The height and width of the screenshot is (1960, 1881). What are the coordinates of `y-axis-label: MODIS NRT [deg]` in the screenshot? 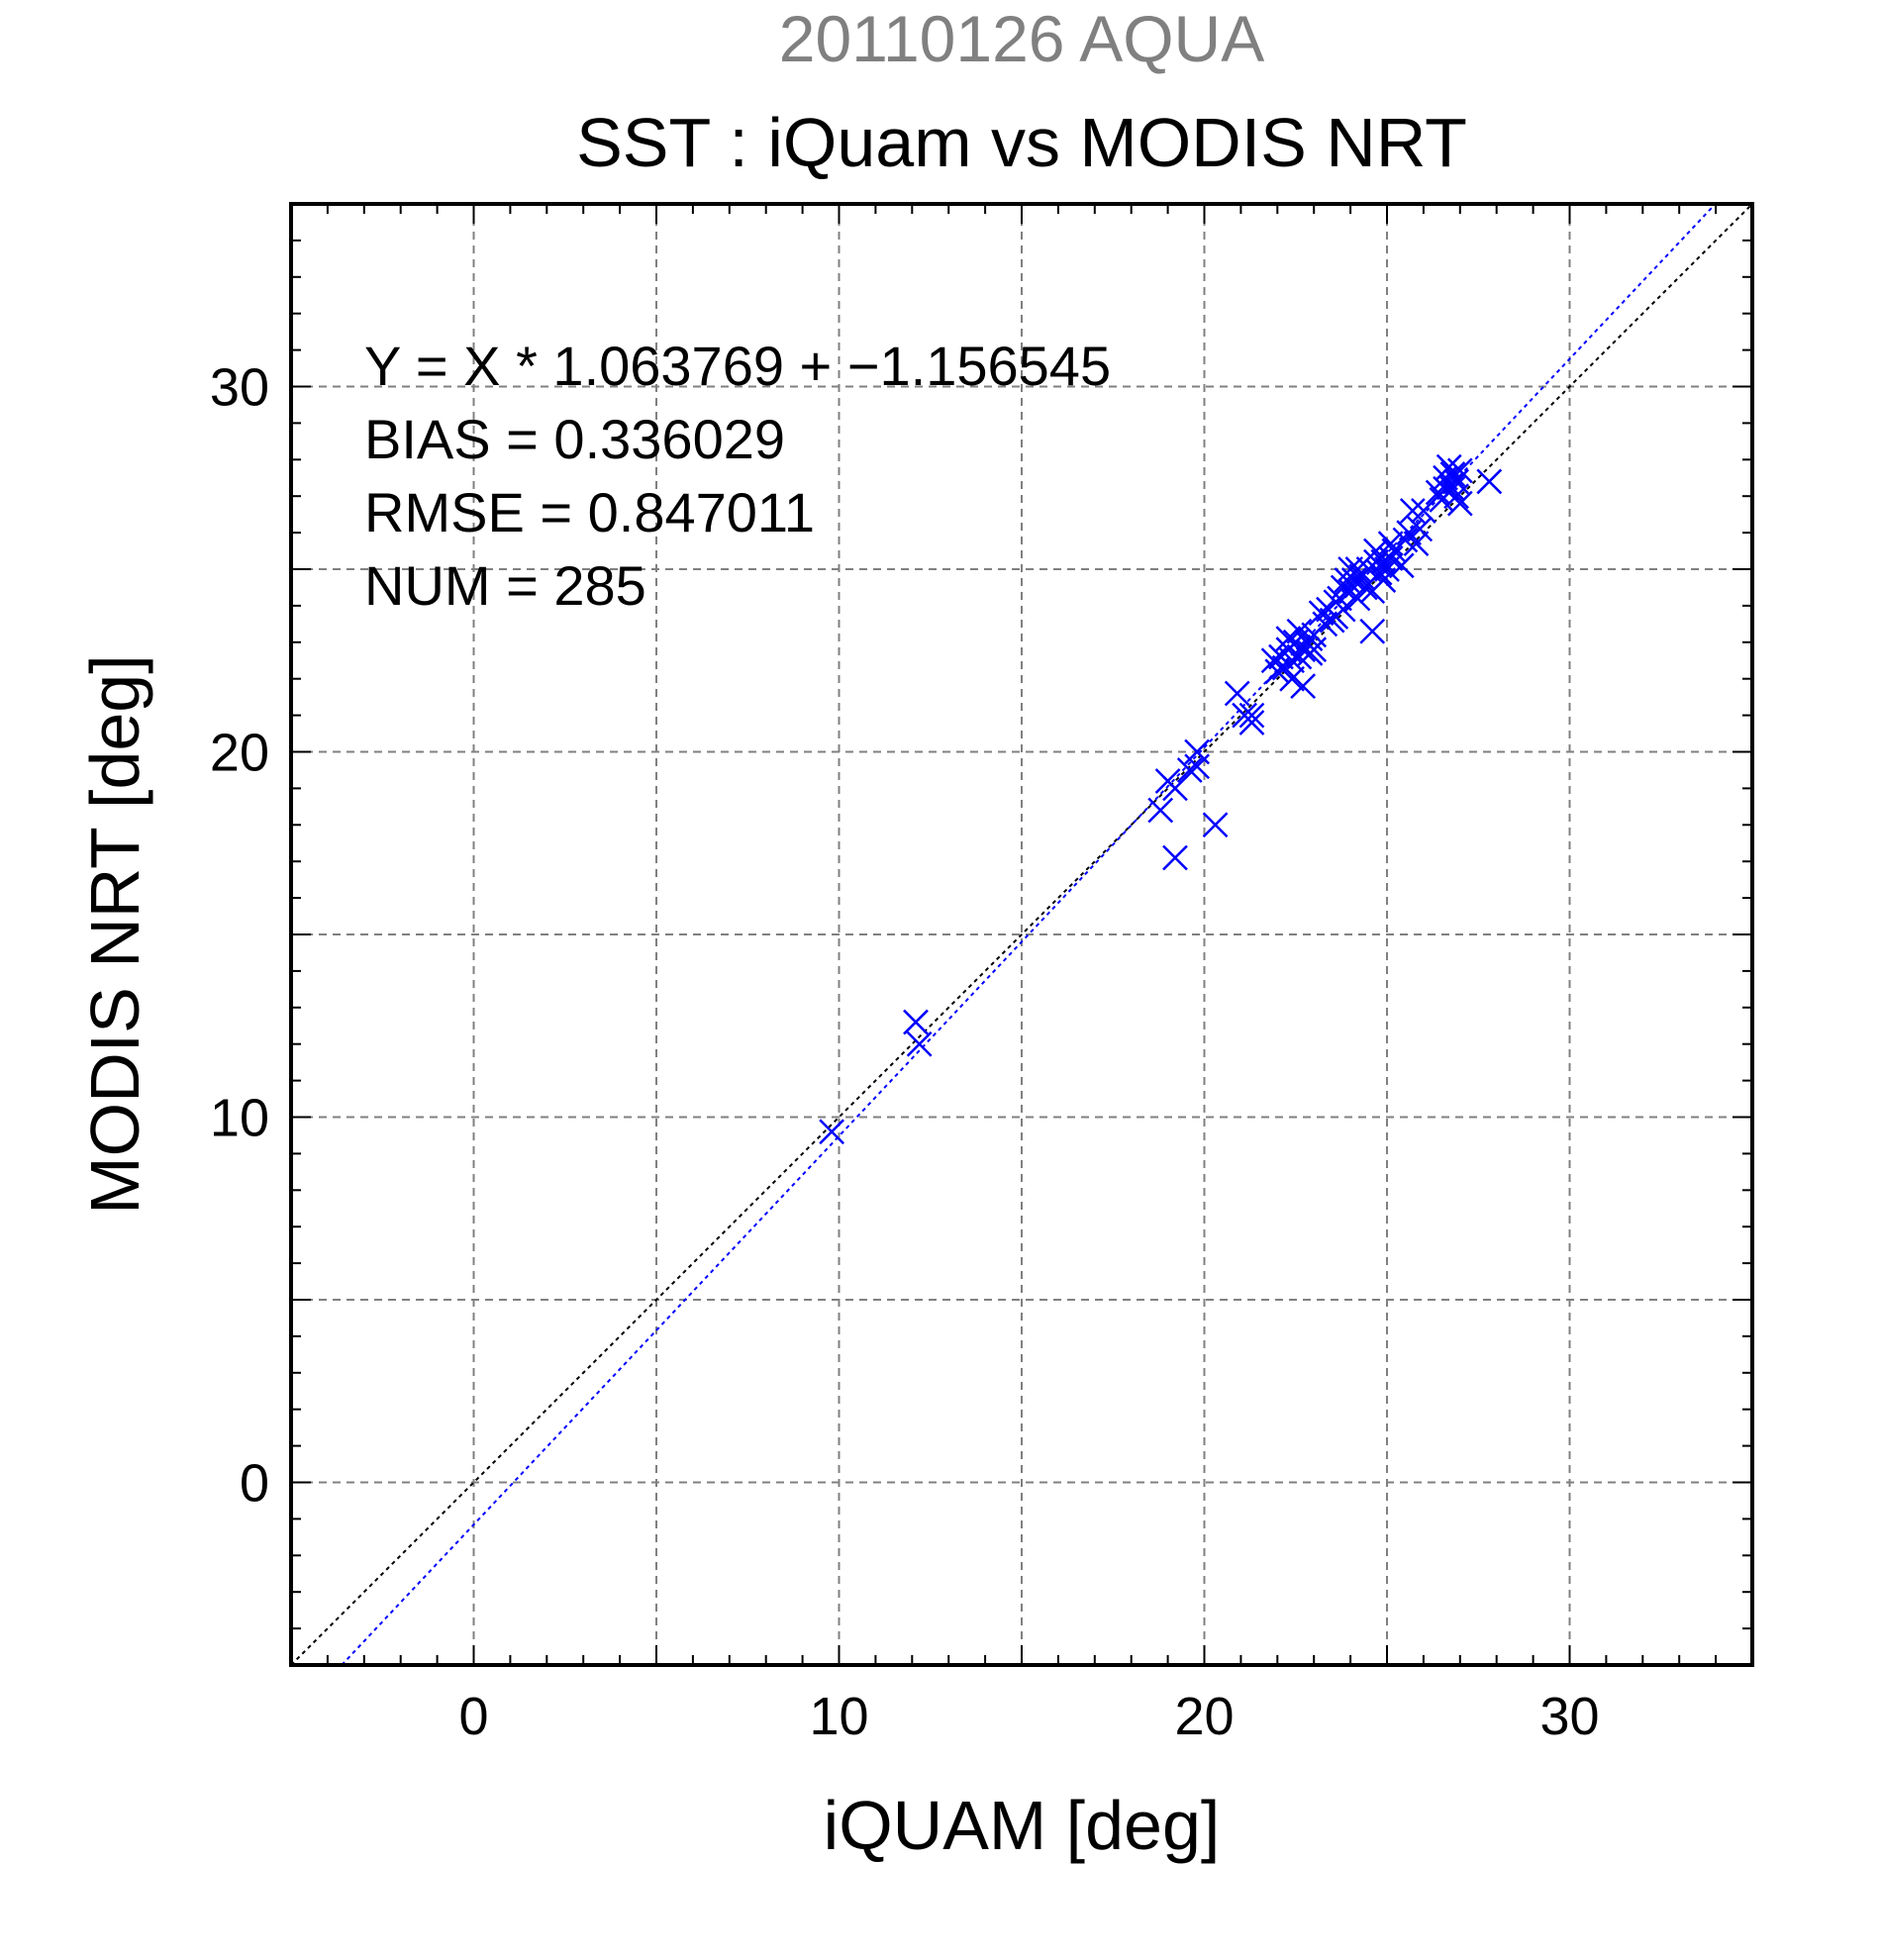 It's located at (114, 934).